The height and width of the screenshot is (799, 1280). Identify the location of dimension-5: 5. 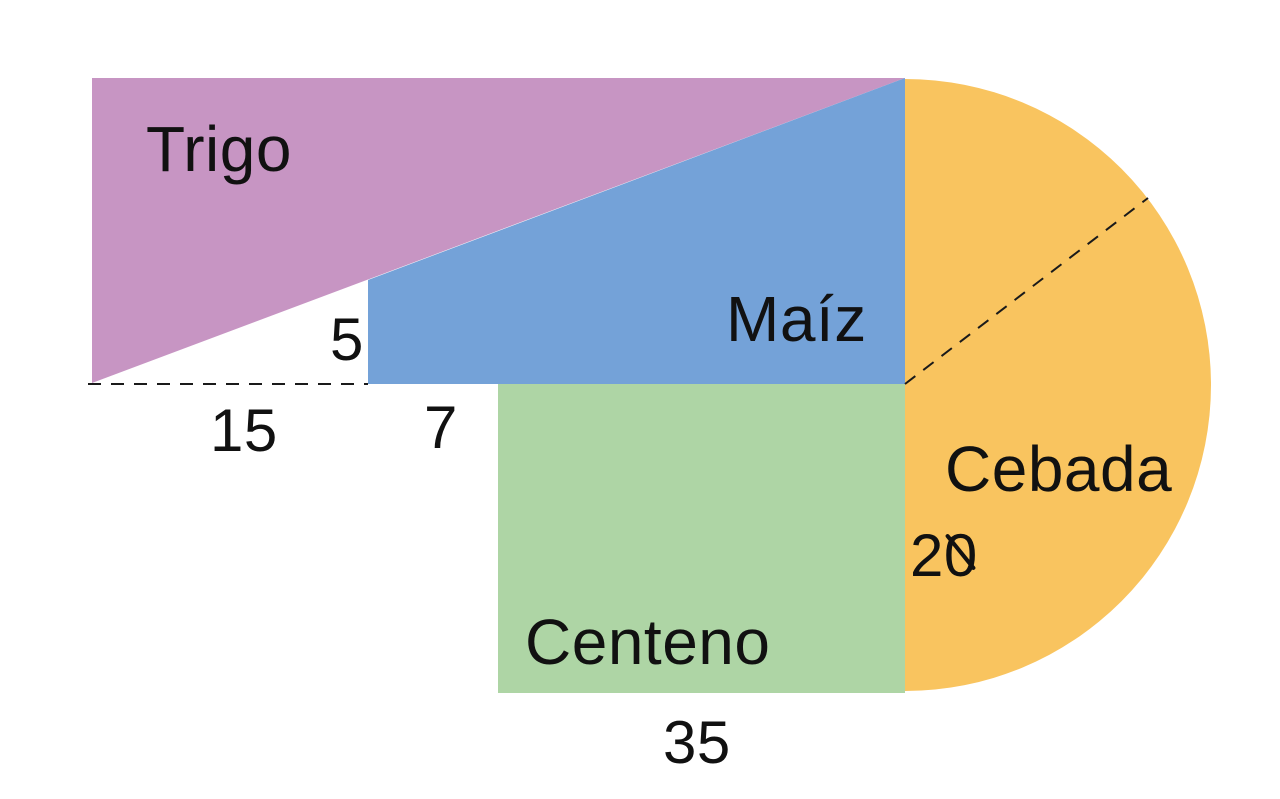
(347, 339).